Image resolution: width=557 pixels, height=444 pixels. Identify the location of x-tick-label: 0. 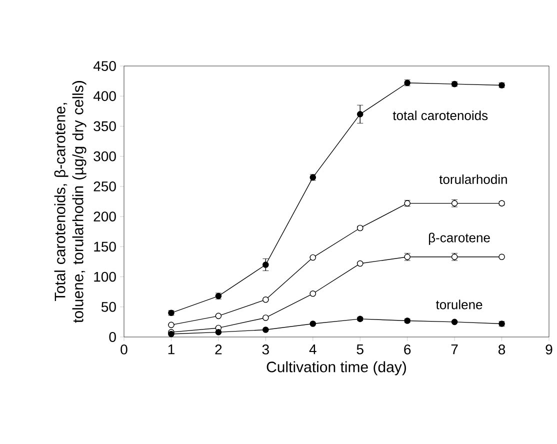
(124, 349).